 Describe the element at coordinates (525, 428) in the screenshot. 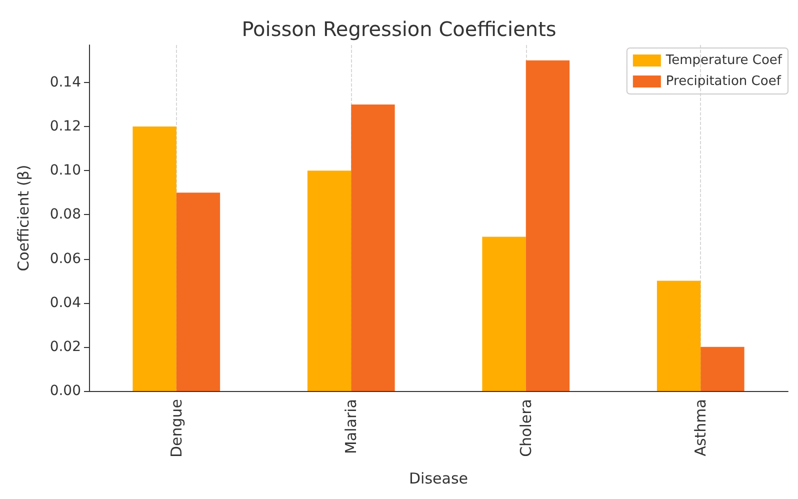

I see `x-tick-label: Cholera` at that location.